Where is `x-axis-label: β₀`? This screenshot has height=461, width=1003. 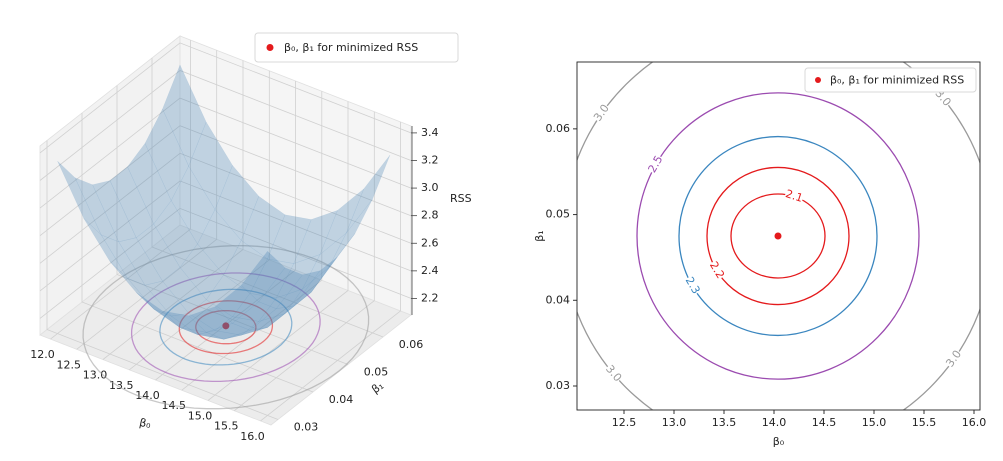 x-axis-label: β₀ is located at coordinates (779, 441).